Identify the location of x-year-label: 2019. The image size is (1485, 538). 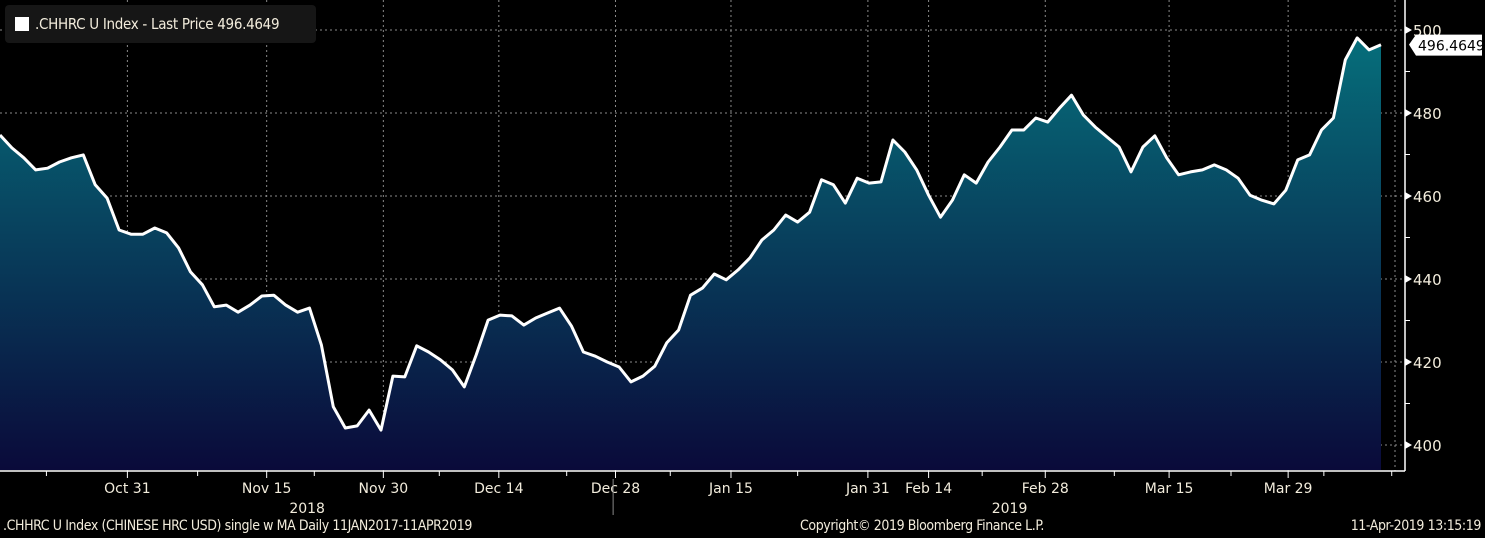
(1010, 509).